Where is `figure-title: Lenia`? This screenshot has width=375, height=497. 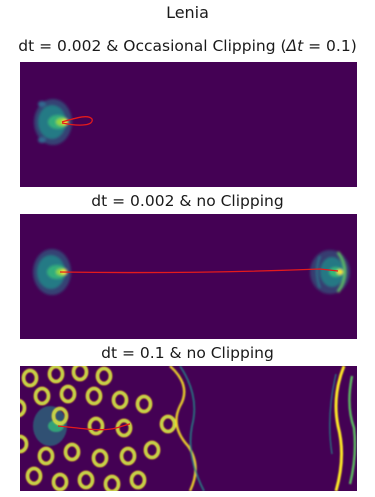
figure-title: Lenia is located at coordinates (187, 12).